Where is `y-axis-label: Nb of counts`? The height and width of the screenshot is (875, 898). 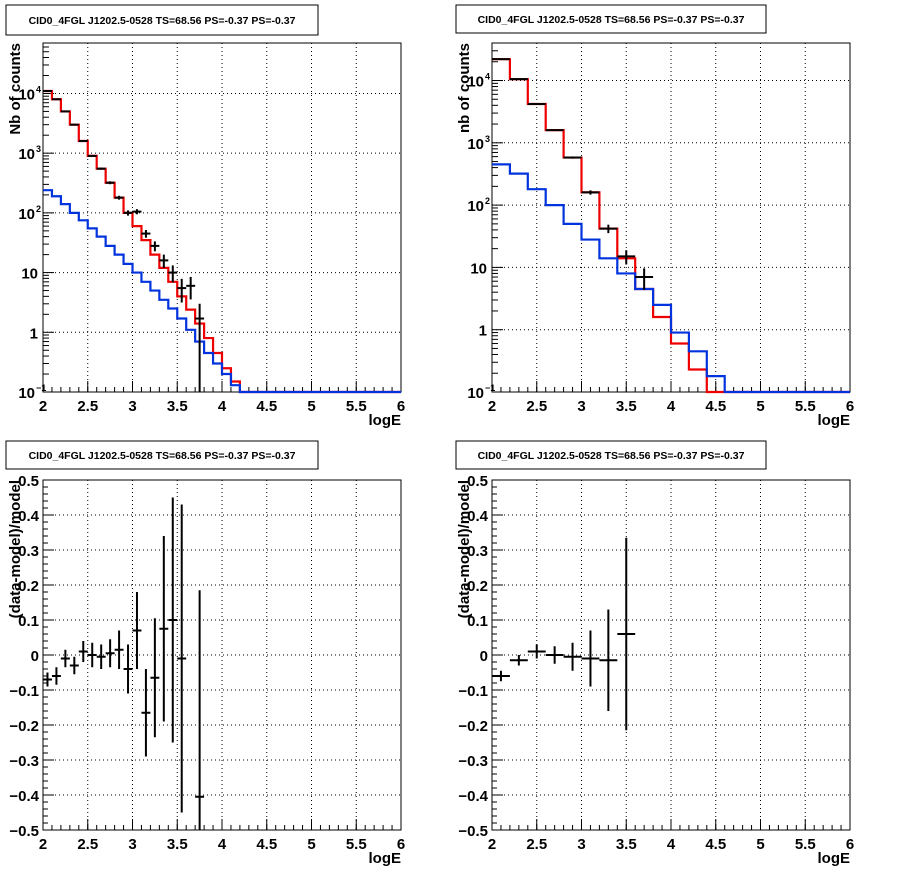
y-axis-label: Nb of counts is located at coordinates (15, 89).